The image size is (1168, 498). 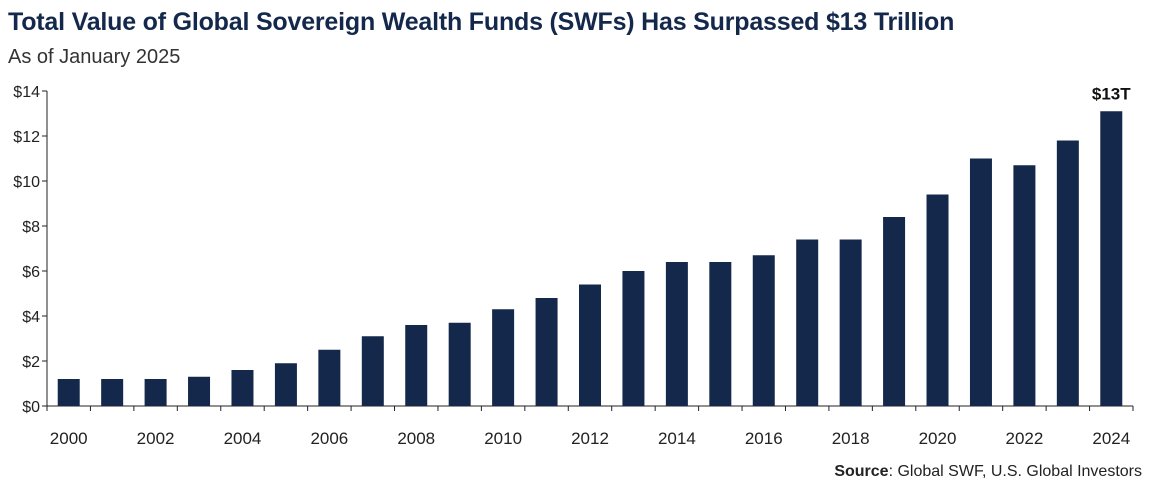 I want to click on y-tick-label: $14, so click(x=26, y=92).